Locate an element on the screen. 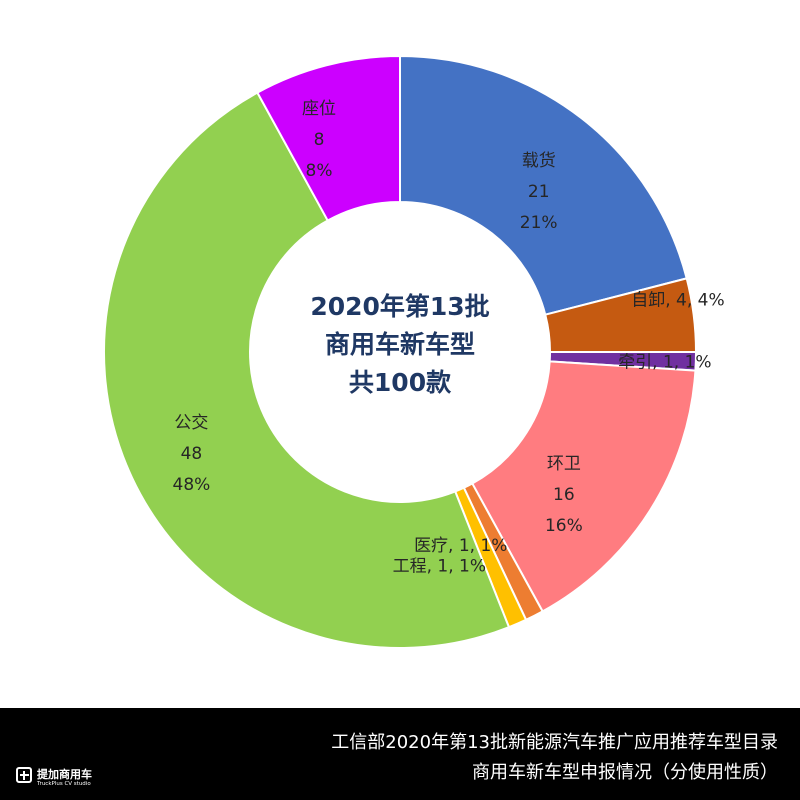 The width and height of the screenshot is (800, 800). chart-center-title: 2020年第13批 商用车新车型 共100款 is located at coordinates (400, 345).